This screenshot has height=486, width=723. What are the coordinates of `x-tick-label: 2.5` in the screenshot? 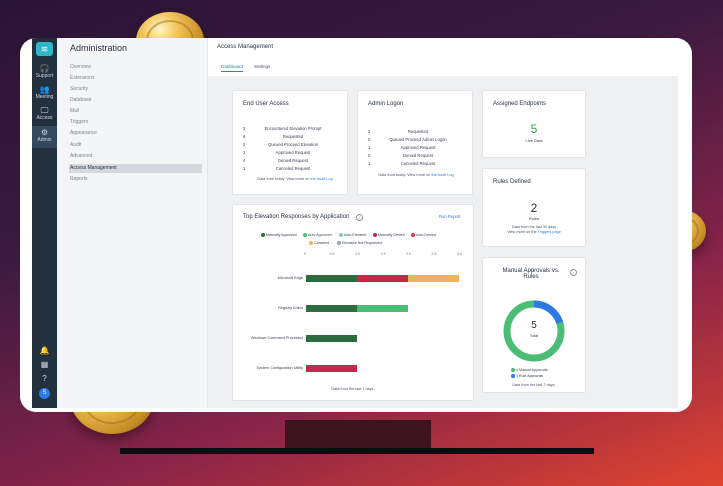 It's located at (434, 254).